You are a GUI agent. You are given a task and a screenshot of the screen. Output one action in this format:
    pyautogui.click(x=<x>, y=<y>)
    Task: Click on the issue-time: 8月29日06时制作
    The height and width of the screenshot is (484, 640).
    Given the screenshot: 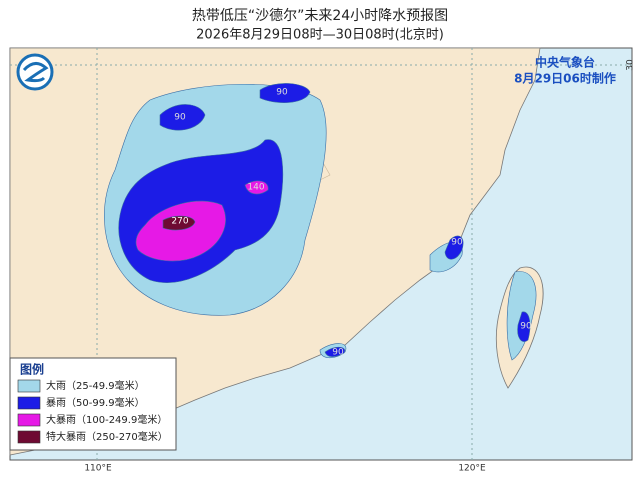 What is the action you would take?
    pyautogui.click(x=565, y=78)
    